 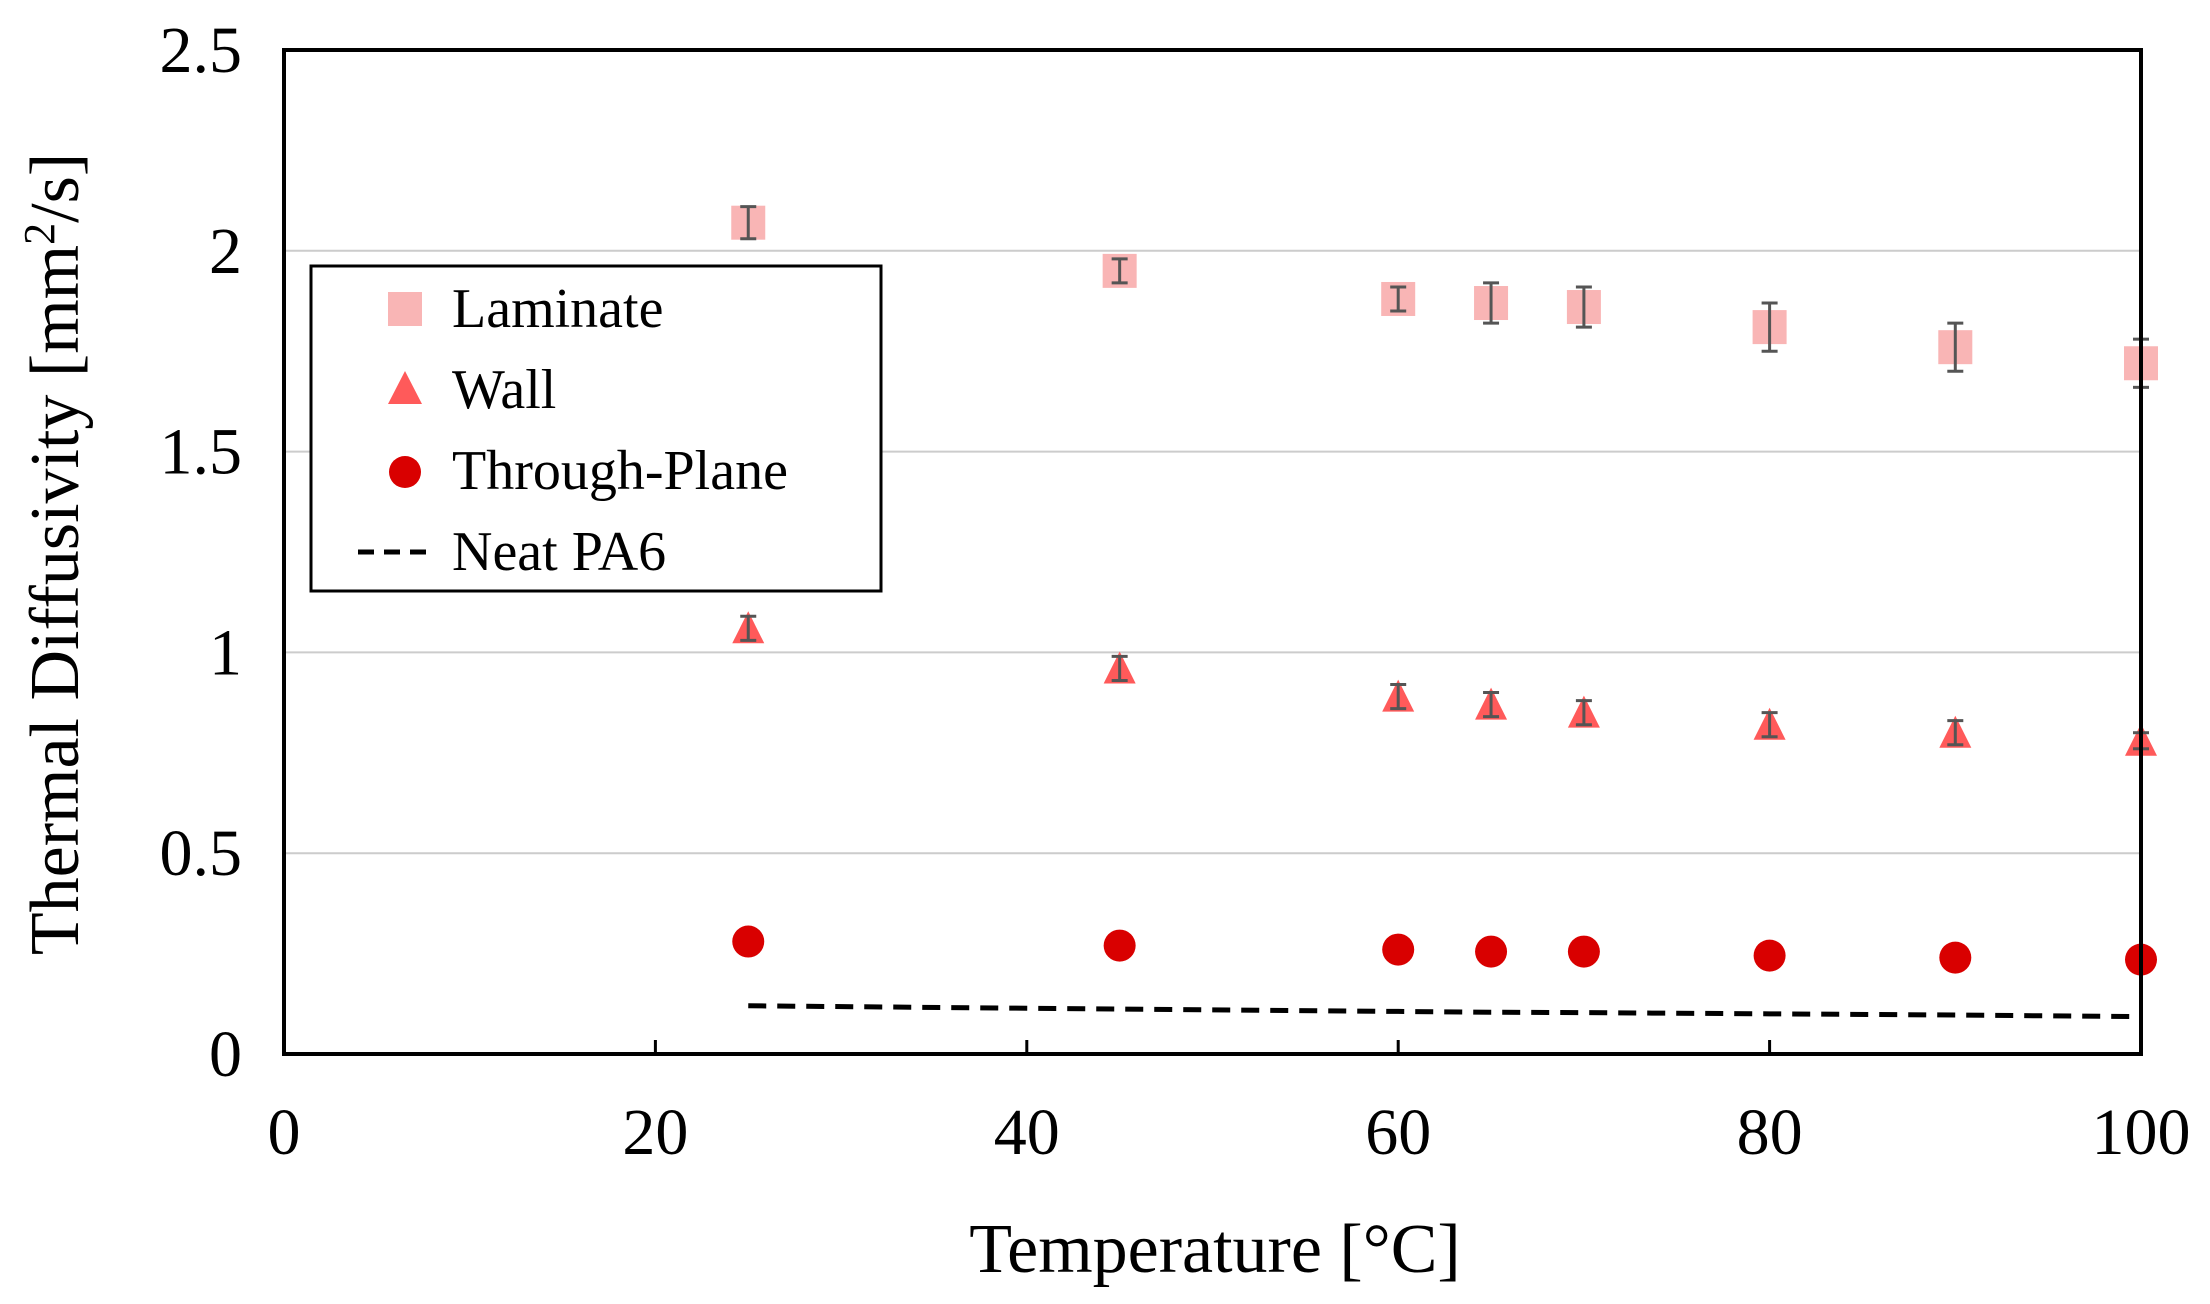 I want to click on y-tick-label: 1.5, so click(x=201, y=452).